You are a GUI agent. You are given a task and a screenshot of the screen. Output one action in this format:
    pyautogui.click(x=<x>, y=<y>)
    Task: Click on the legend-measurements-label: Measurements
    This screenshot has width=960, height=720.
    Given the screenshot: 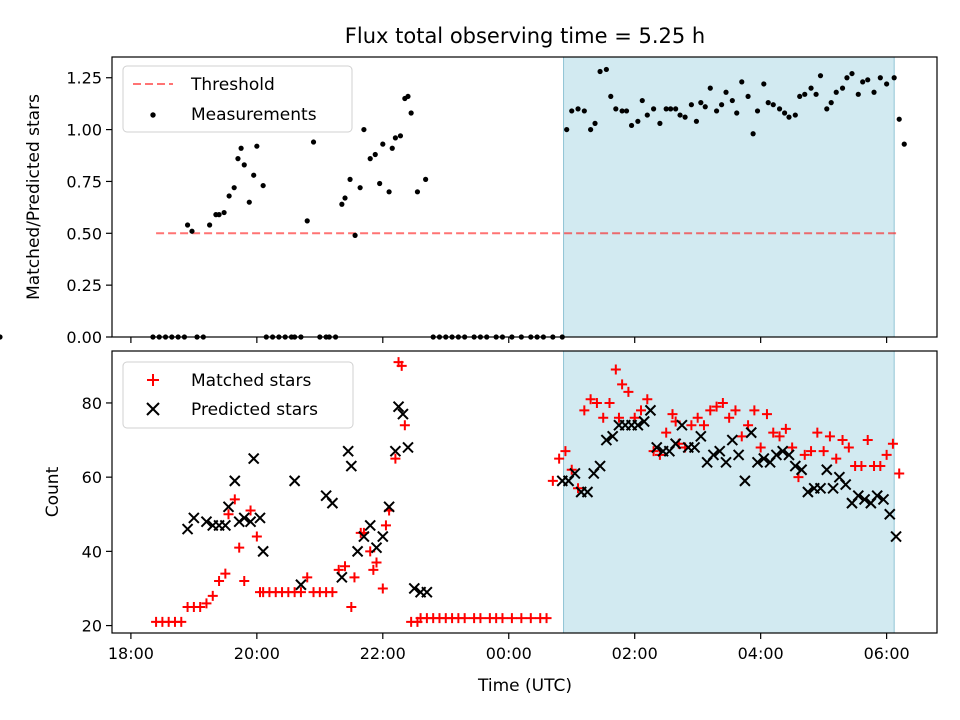 What is the action you would take?
    pyautogui.click(x=254, y=115)
    